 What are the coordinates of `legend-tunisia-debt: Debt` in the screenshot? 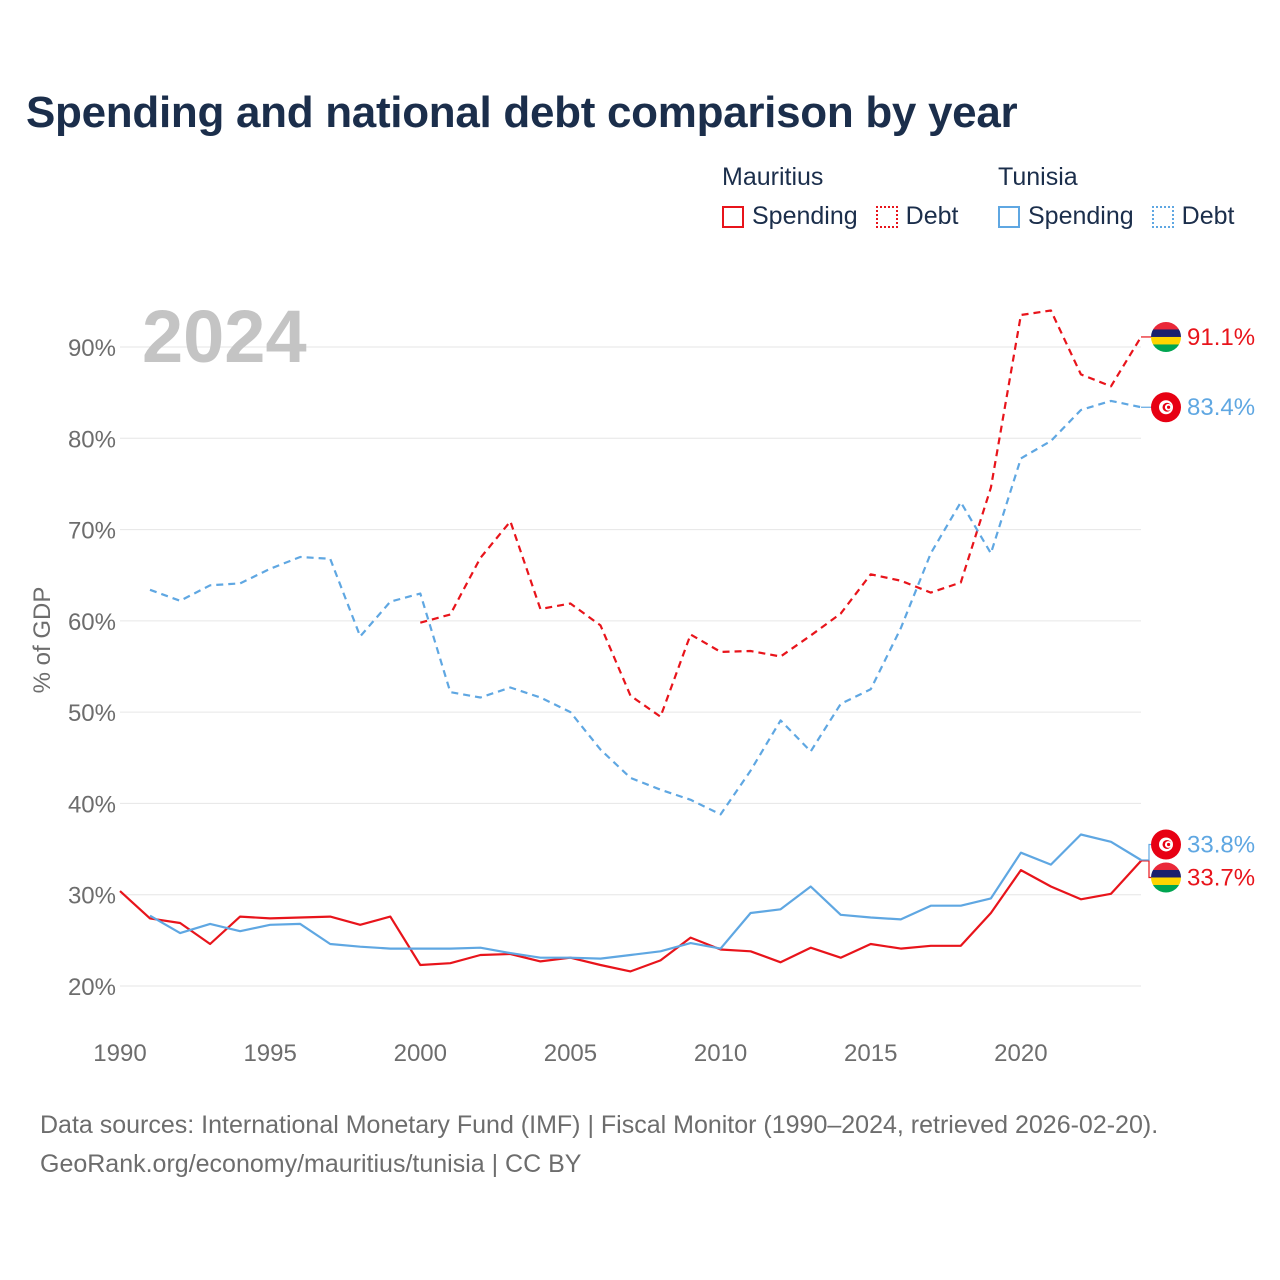 It's located at (1193, 216).